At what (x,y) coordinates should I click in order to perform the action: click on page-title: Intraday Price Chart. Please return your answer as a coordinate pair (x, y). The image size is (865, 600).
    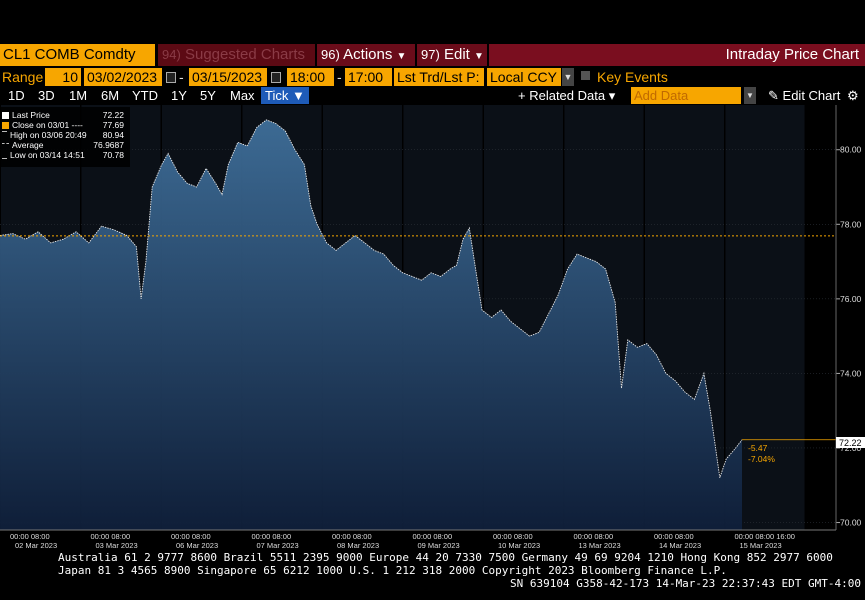
    Looking at the image, I should click on (677, 55).